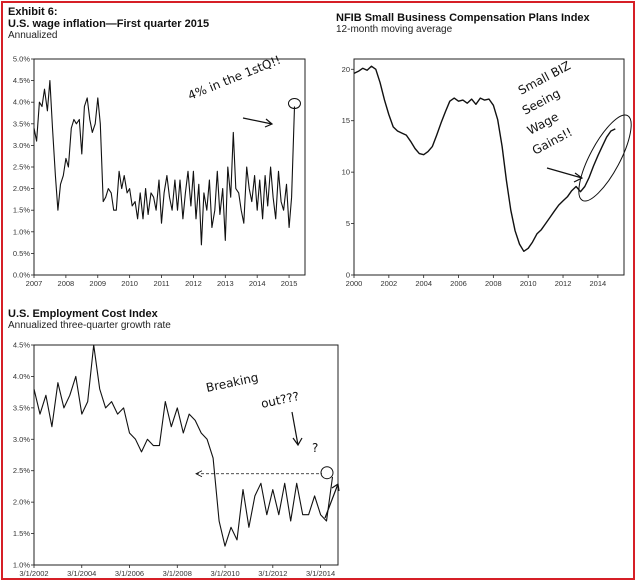  What do you see at coordinates (97, 283) in the screenshot?
I see `x-tick-label: 2009` at bounding box center [97, 283].